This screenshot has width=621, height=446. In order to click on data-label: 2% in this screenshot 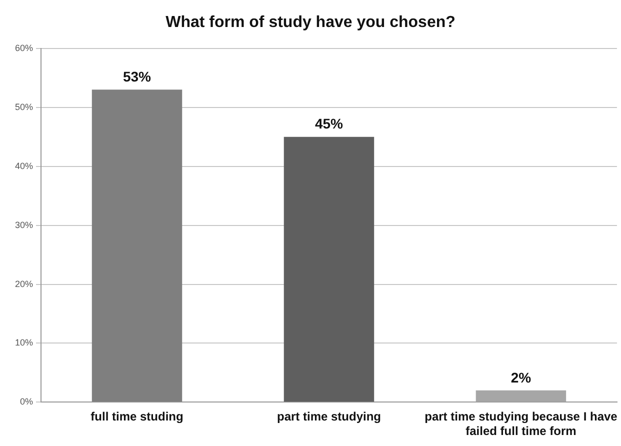, I will do `click(521, 377)`.